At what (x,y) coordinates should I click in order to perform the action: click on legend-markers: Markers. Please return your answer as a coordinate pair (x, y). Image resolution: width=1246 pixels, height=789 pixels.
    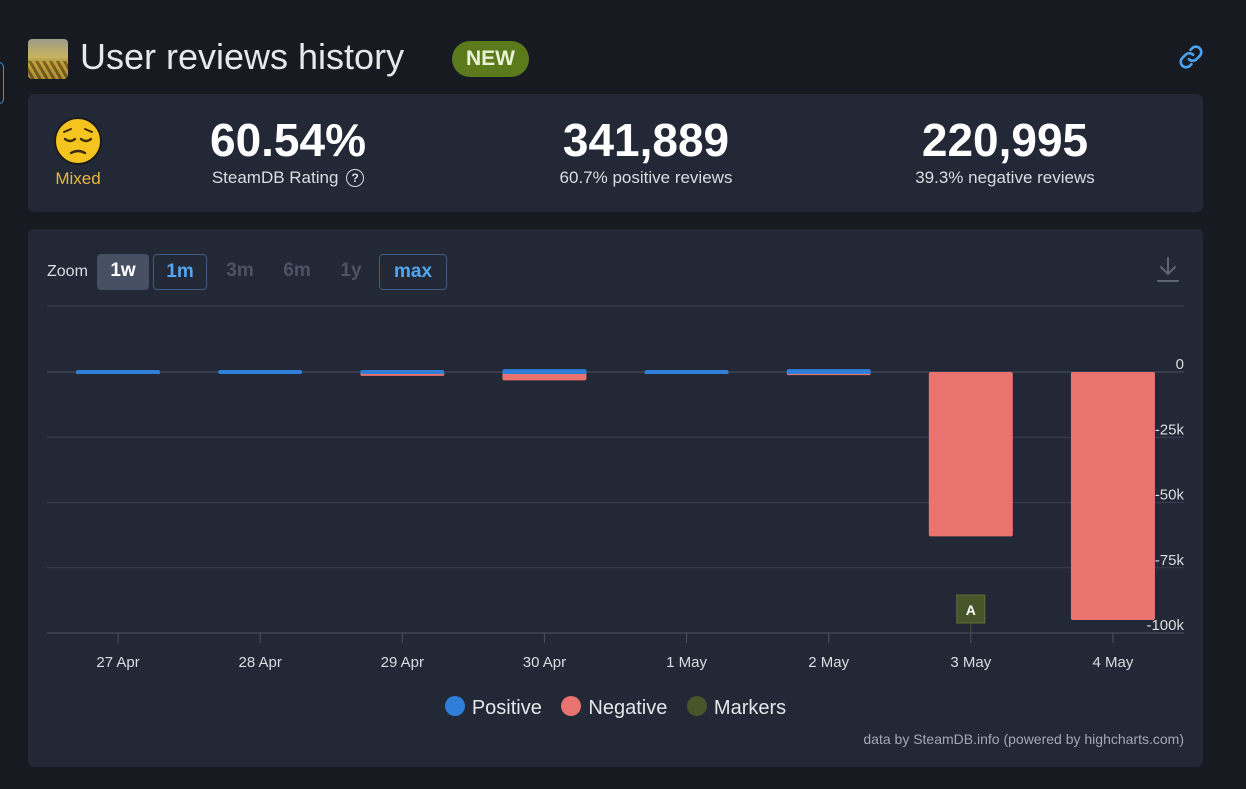
    Looking at the image, I should click on (736, 708).